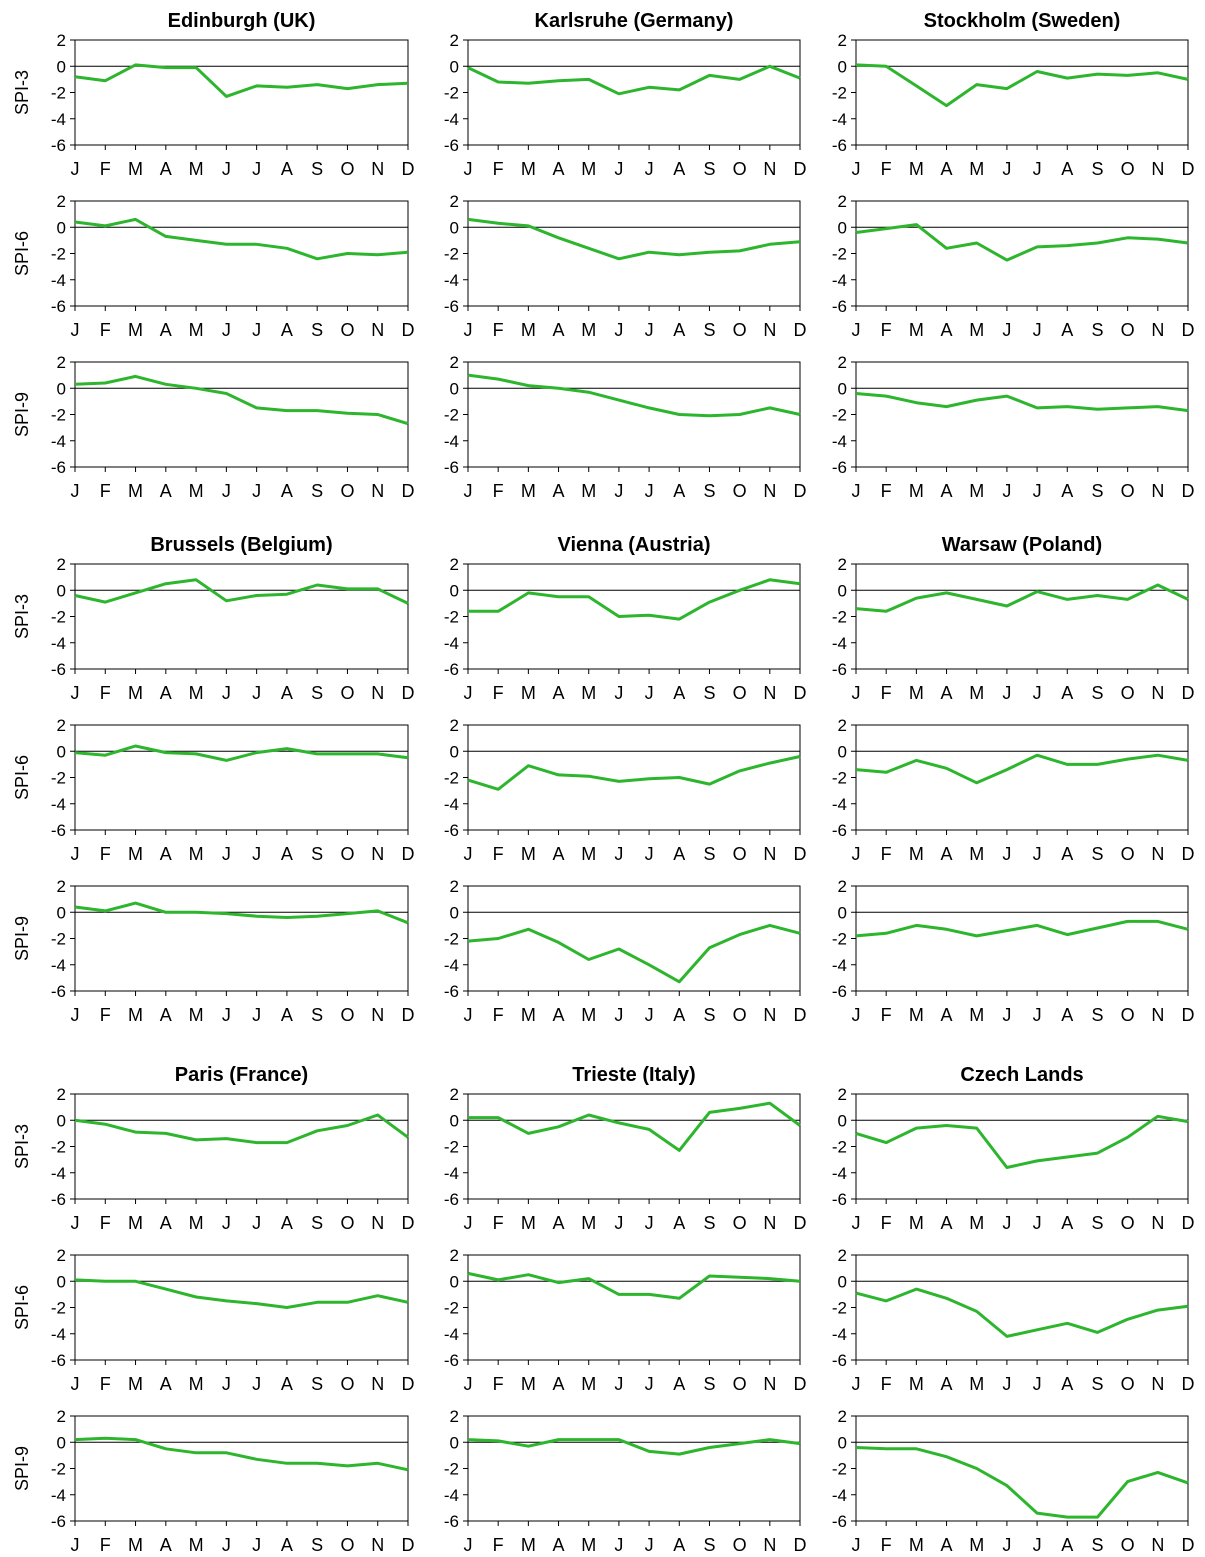 This screenshot has width=1205, height=1557. What do you see at coordinates (241, 545) in the screenshot?
I see `chart-title: Brussels (Belgium)` at bounding box center [241, 545].